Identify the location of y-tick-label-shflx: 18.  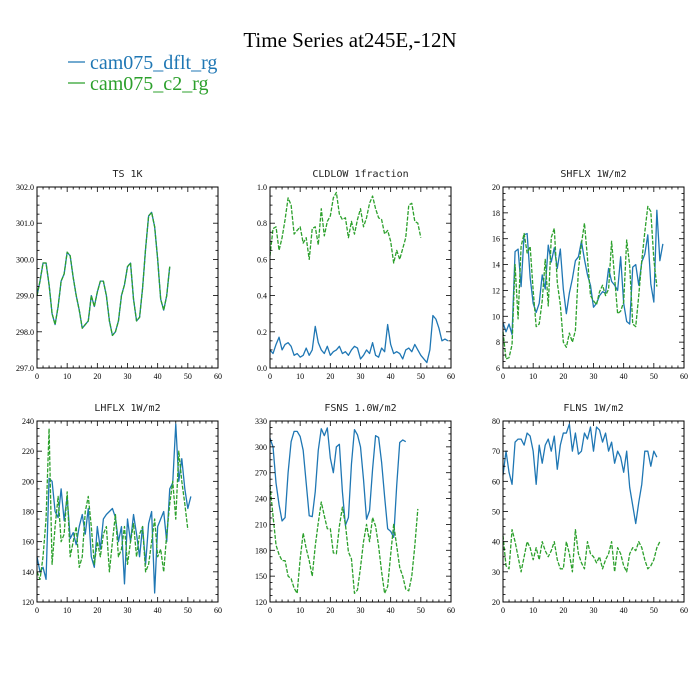
(496, 213).